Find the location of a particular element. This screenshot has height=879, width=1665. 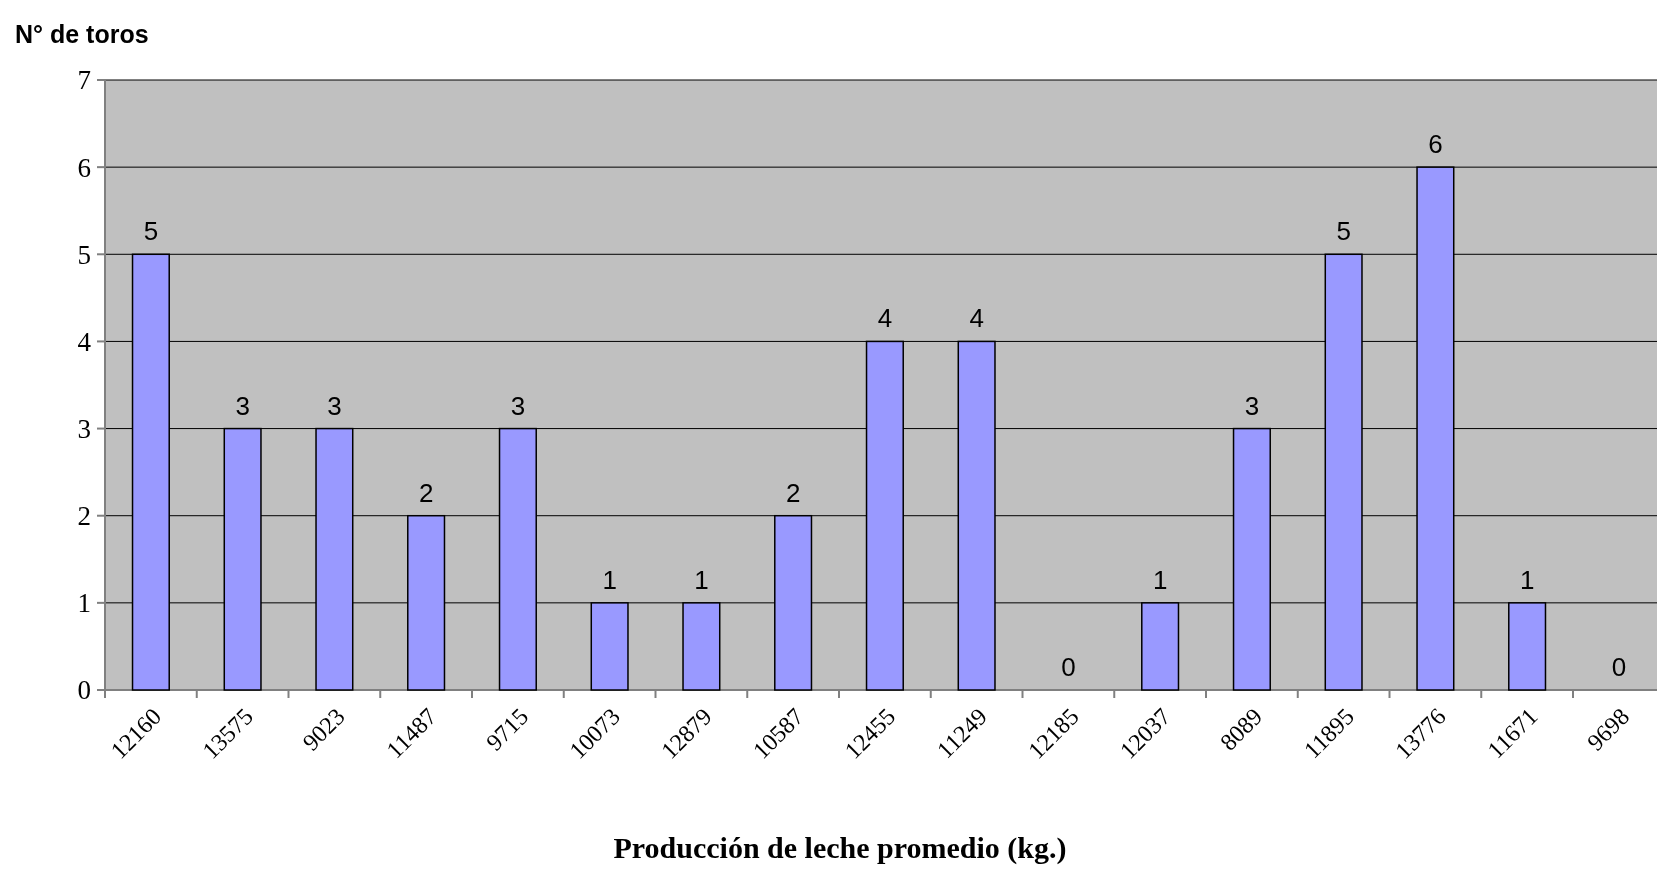

y-tick-label: 7 is located at coordinates (84, 80).